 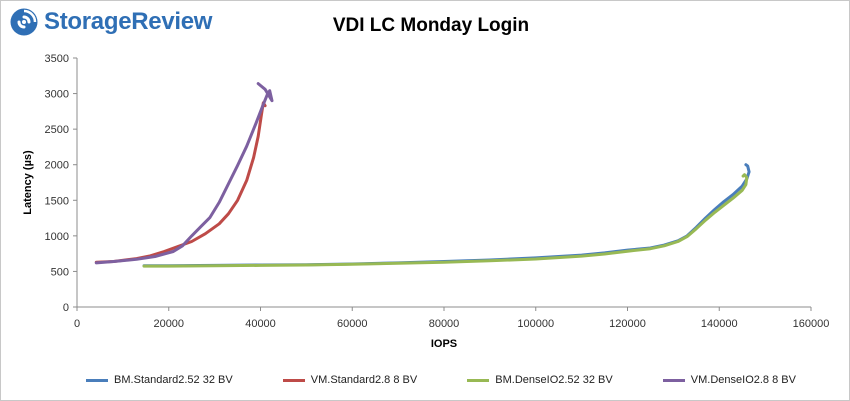 I want to click on x-tick-label: 140000, so click(x=719, y=324).